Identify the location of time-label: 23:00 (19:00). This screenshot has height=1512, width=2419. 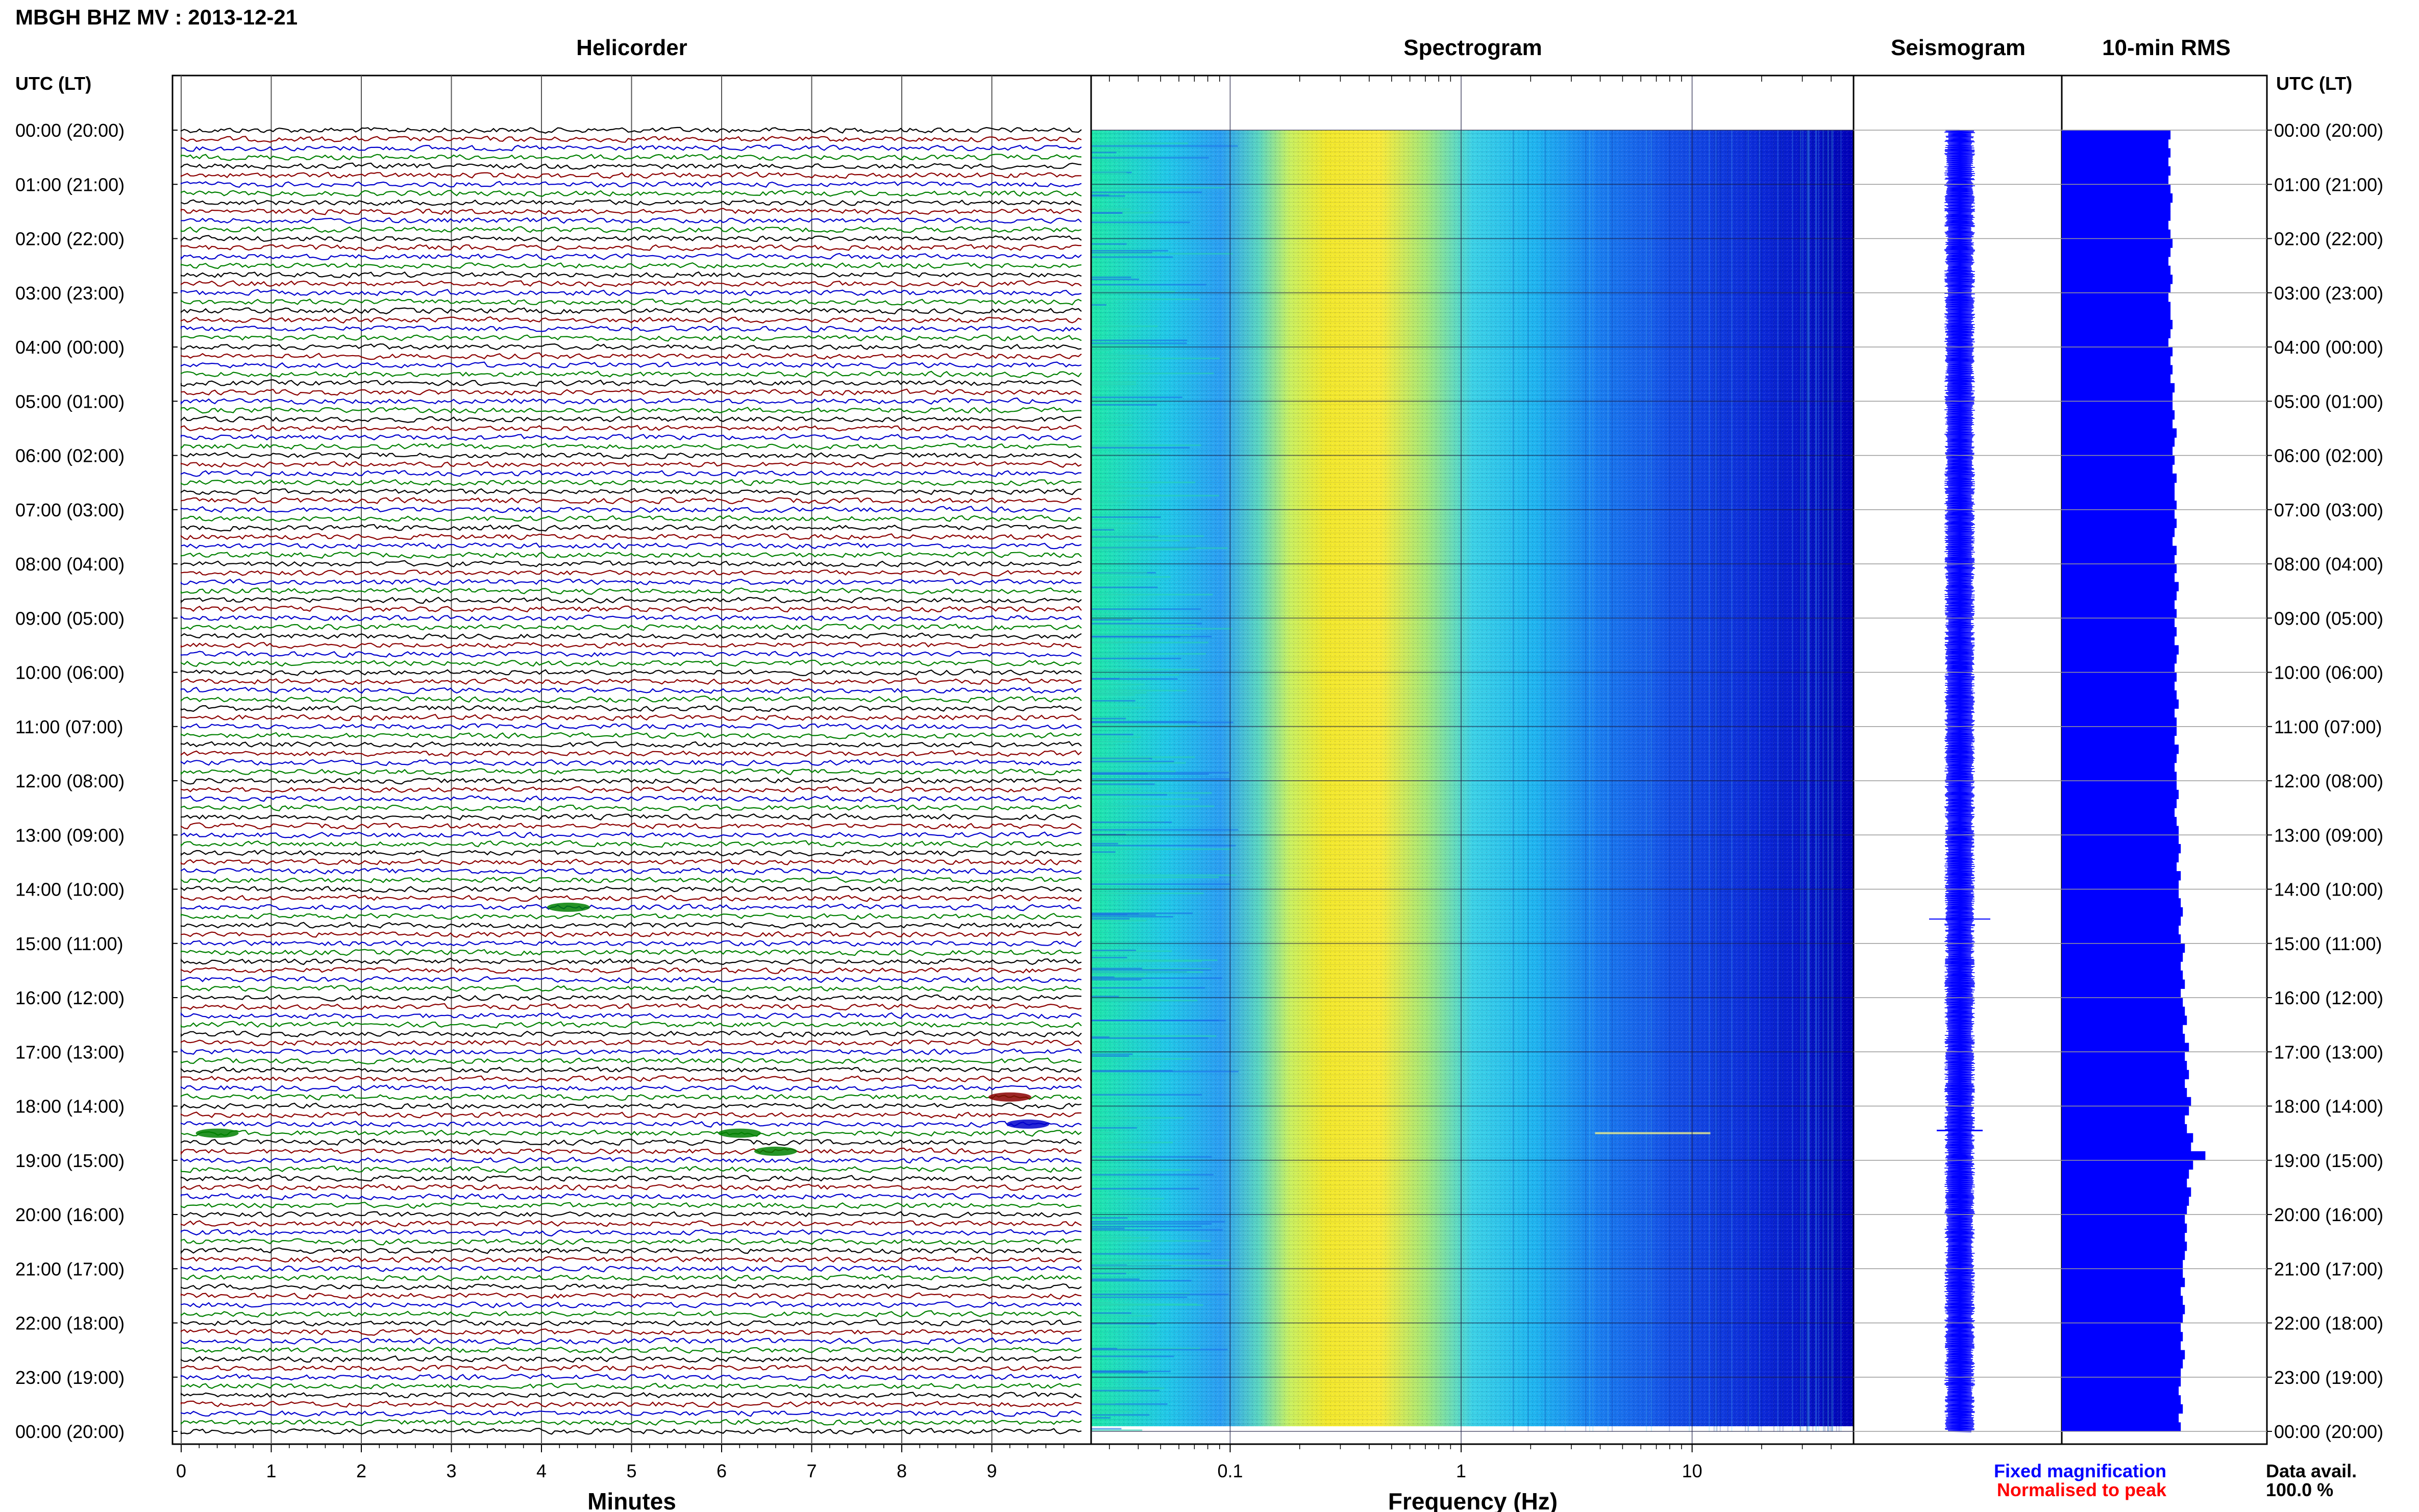
(70, 1377).